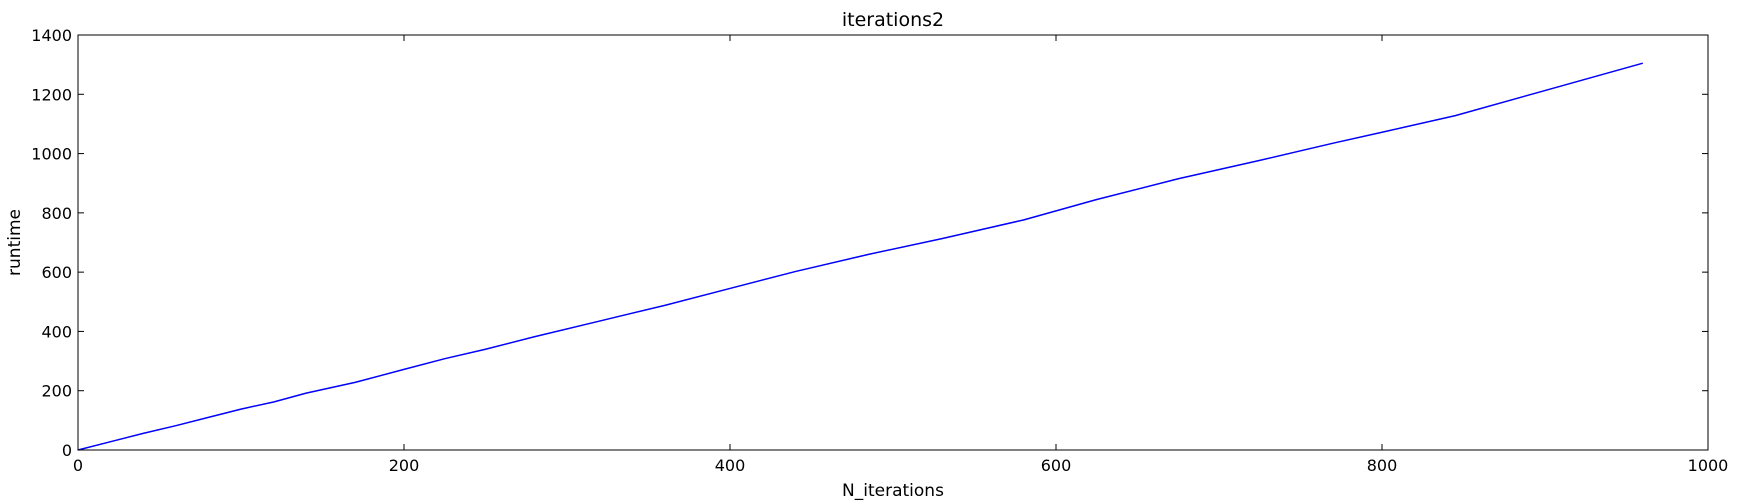  I want to click on y-tick-label: 1400, so click(51, 35).